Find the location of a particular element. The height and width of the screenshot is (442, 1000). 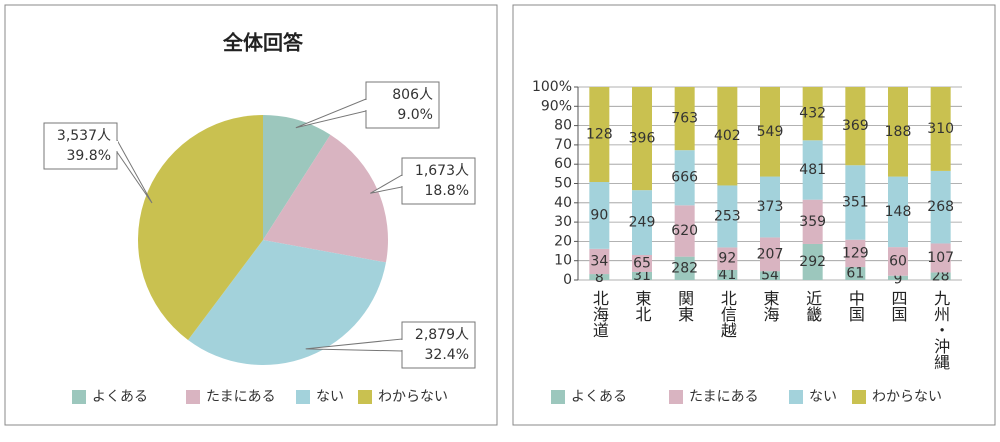

data-label: 9 is located at coordinates (898, 280).